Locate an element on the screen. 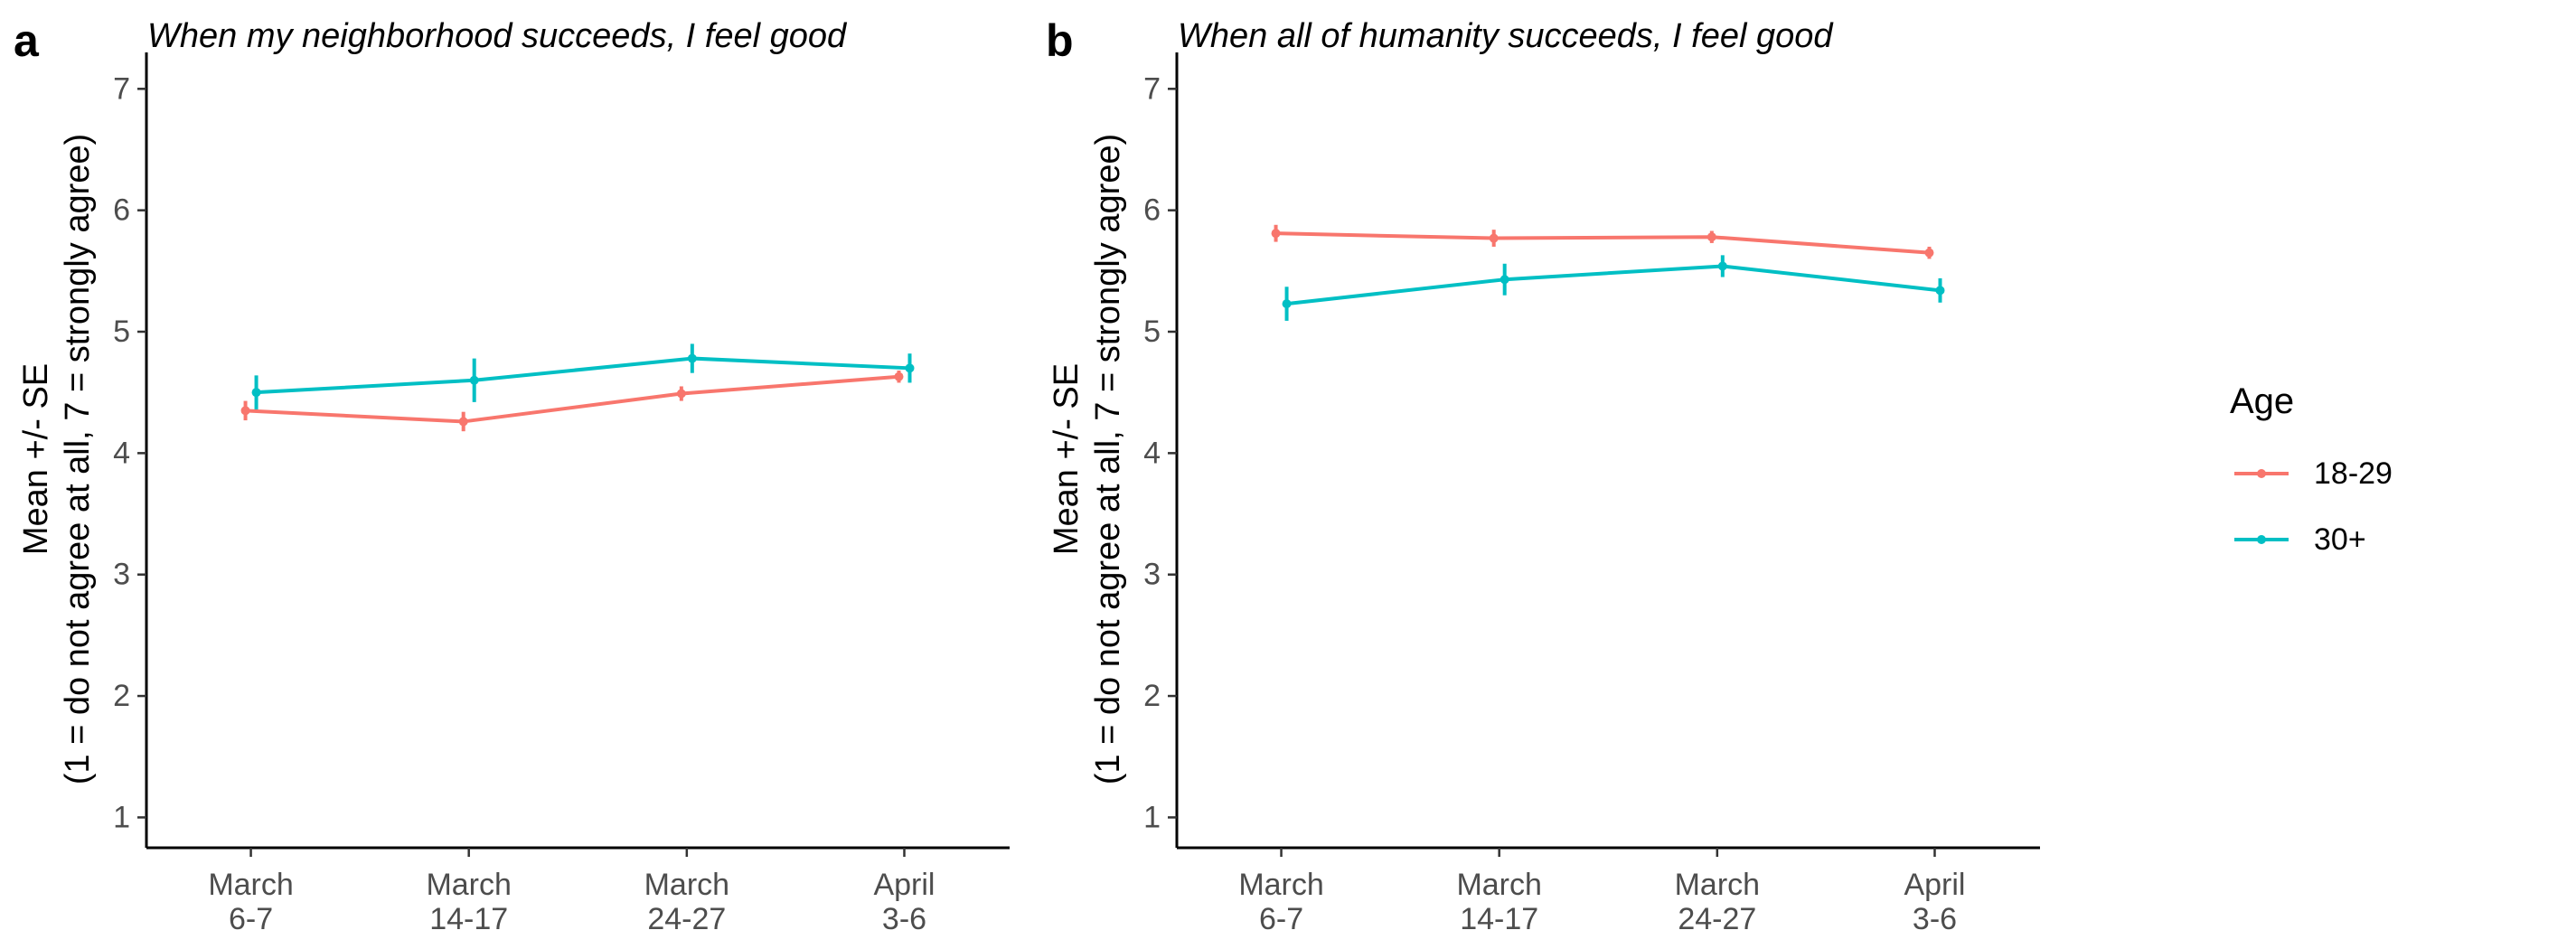 The height and width of the screenshot is (949, 2576). legend-label: 30+ is located at coordinates (2340, 540).